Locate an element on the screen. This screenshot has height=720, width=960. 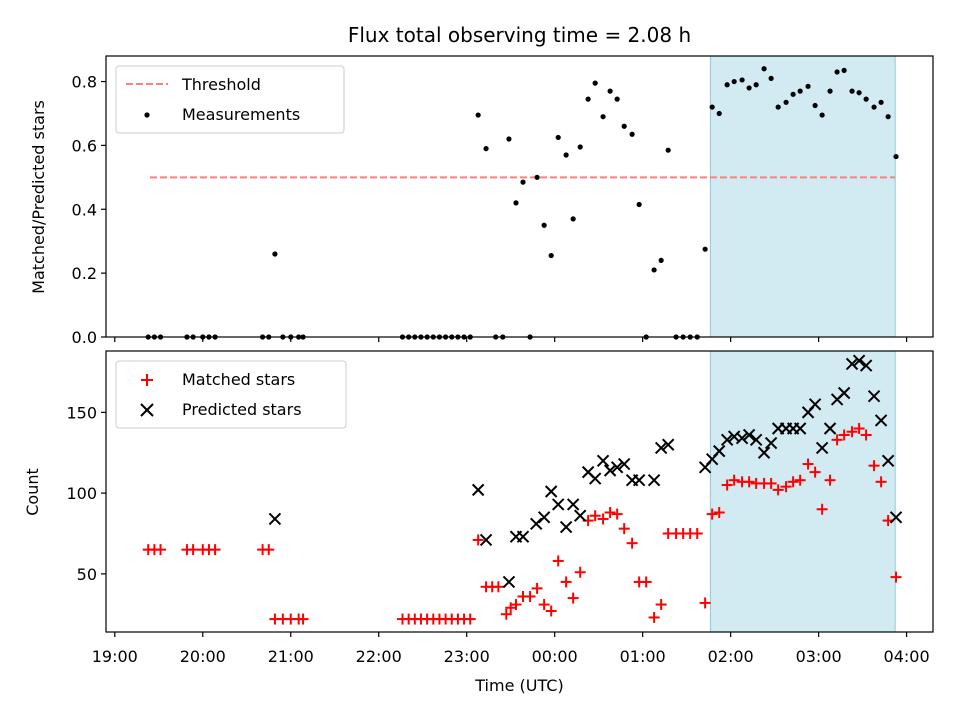
x-tick-label: 20:00 is located at coordinates (203, 656).